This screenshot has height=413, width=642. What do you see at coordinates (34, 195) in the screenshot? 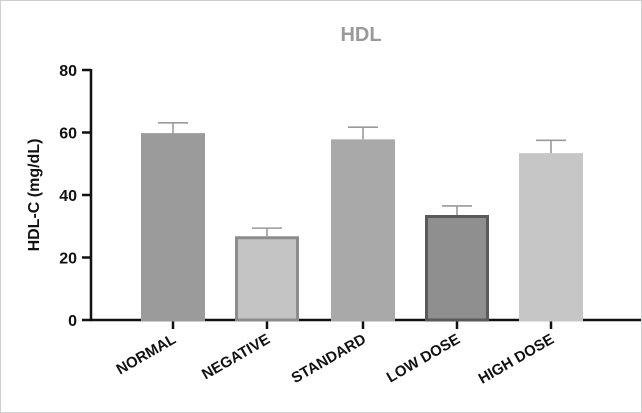
I see `y-axis-label: HDL-C (mg/dL)` at bounding box center [34, 195].